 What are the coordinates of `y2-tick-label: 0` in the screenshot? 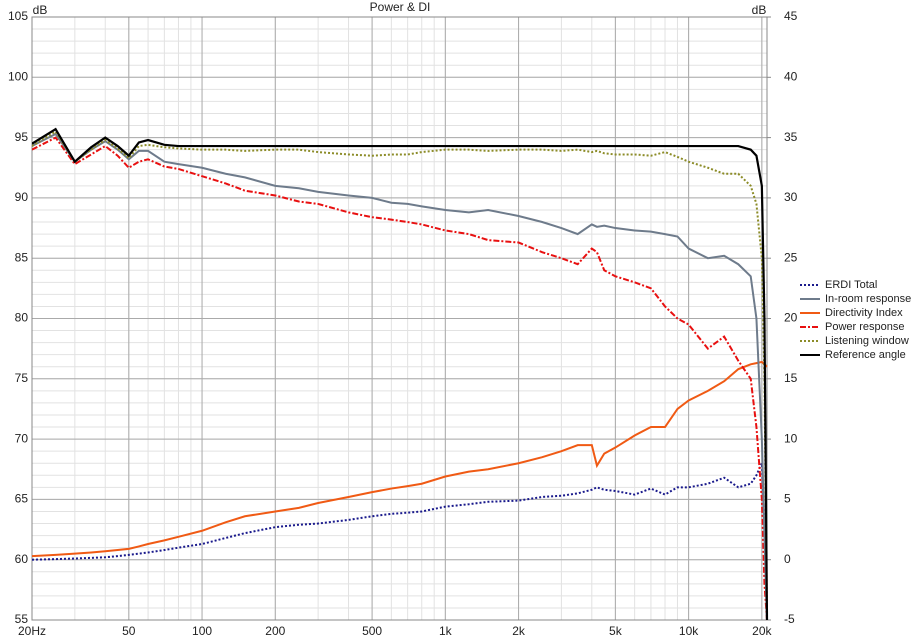 It's located at (787, 559).